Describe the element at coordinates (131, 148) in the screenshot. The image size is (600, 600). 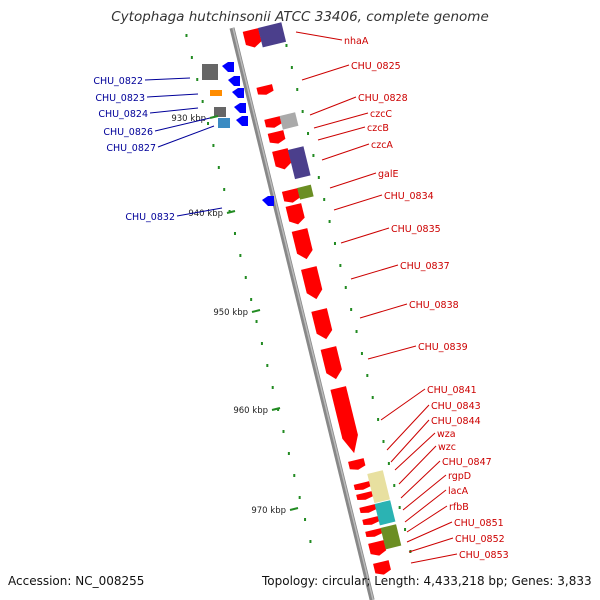
I see `reverse-gene-label: CHU_0827` at that location.